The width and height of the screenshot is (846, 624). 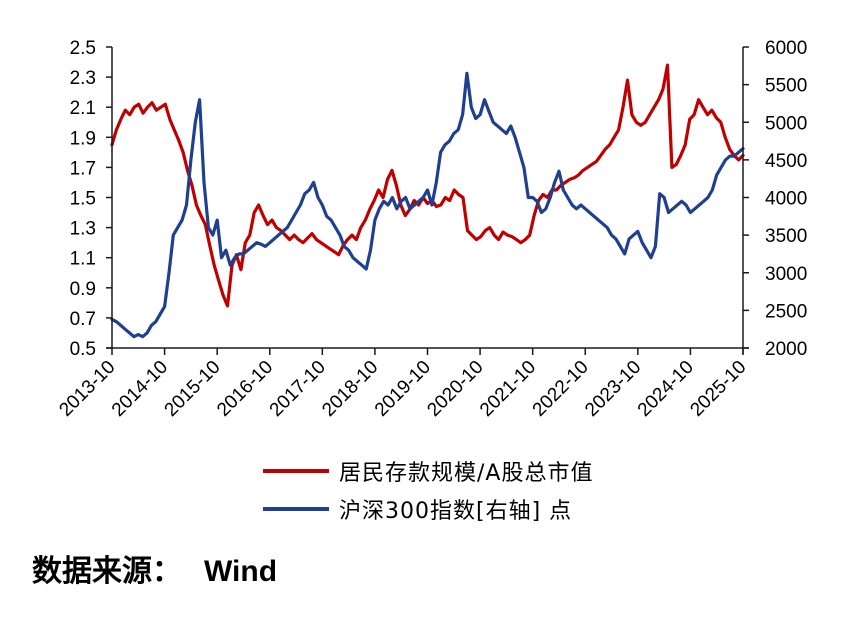 What do you see at coordinates (298, 389) in the screenshot?
I see `x-axis-tick-label: 2017-10` at bounding box center [298, 389].